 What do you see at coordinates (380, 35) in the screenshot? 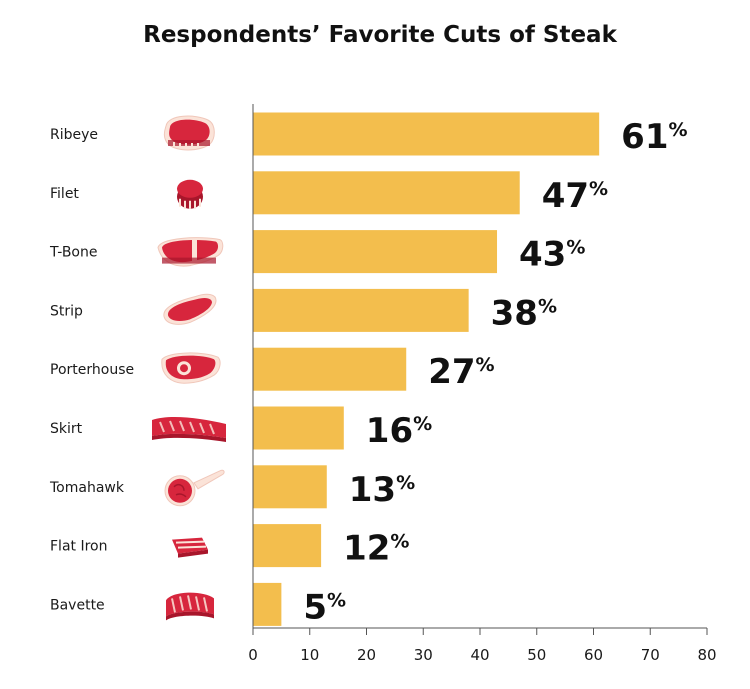
I see `chart-title: Respondents’ Favorite Cuts of Steak` at bounding box center [380, 35].